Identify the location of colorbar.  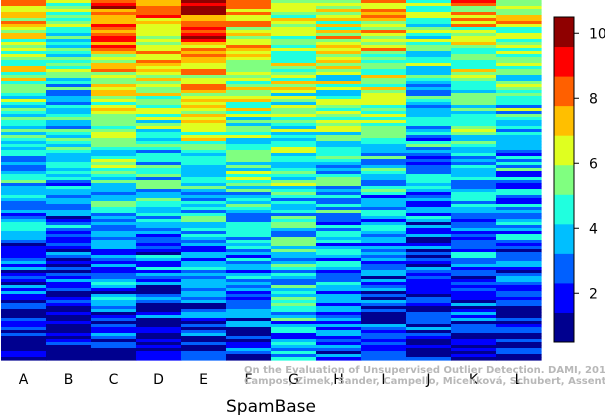
(564, 179).